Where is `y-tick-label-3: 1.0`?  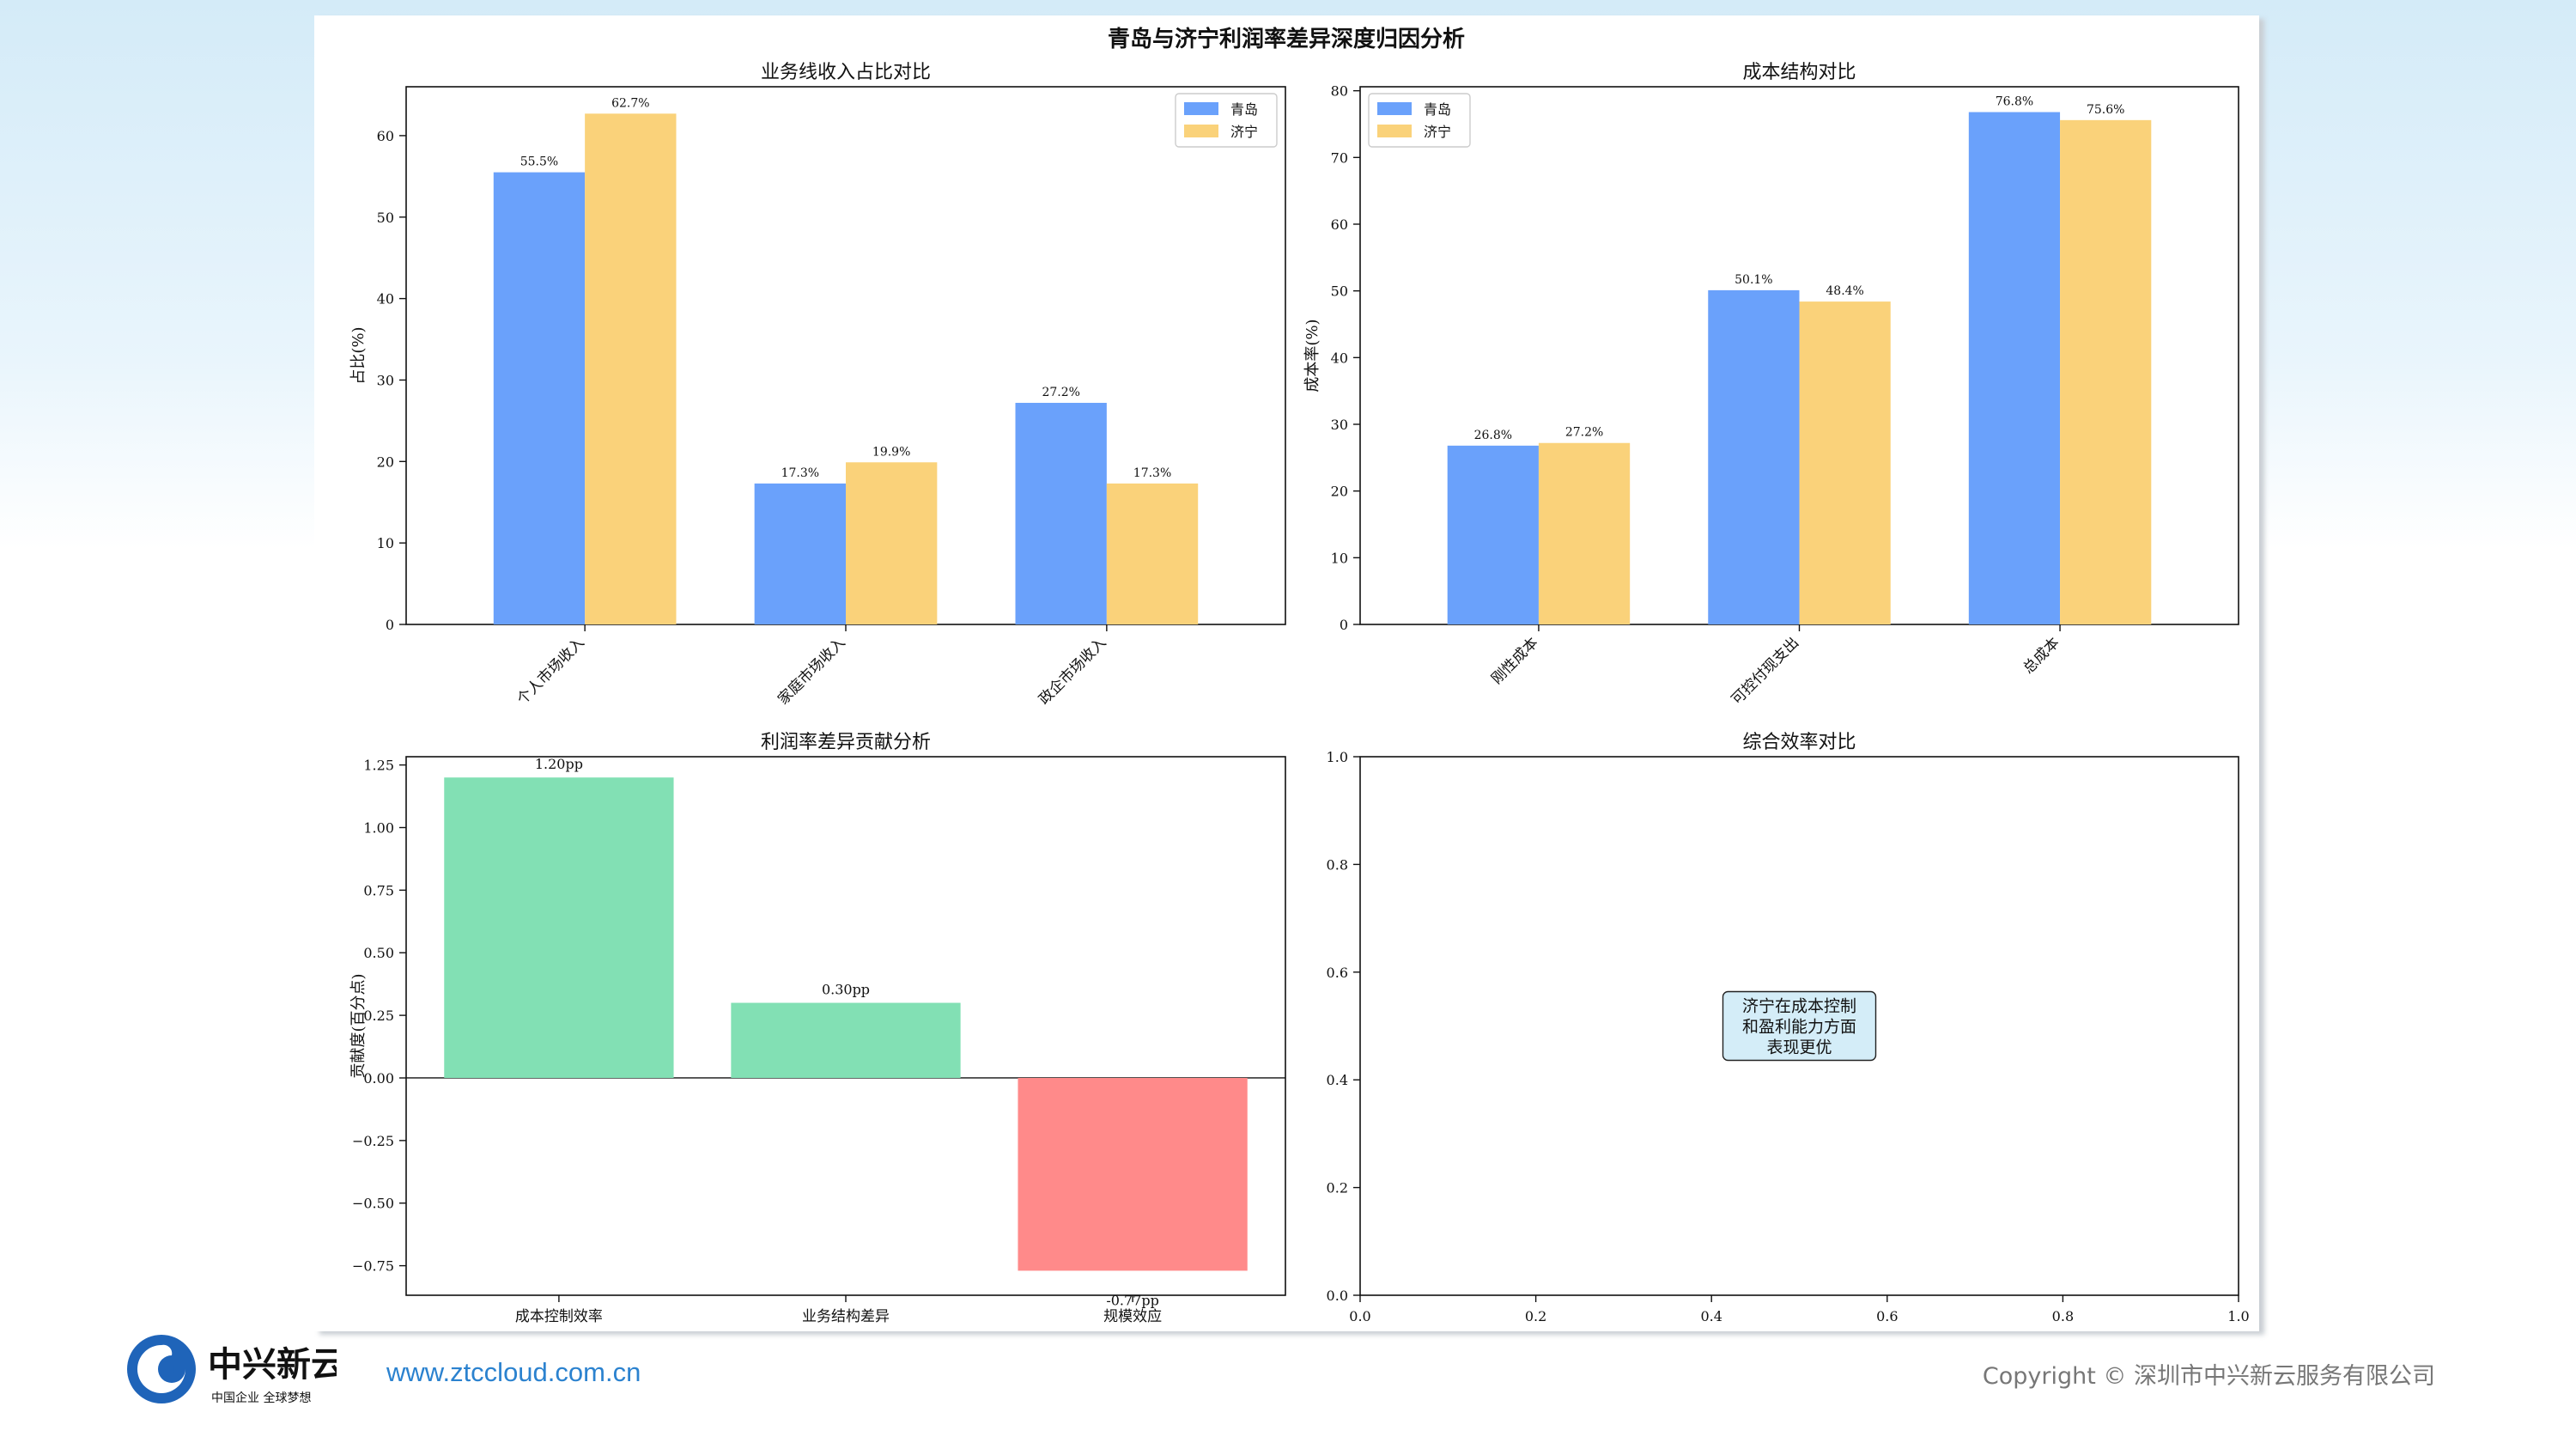 y-tick-label-3: 1.0 is located at coordinates (1338, 757).